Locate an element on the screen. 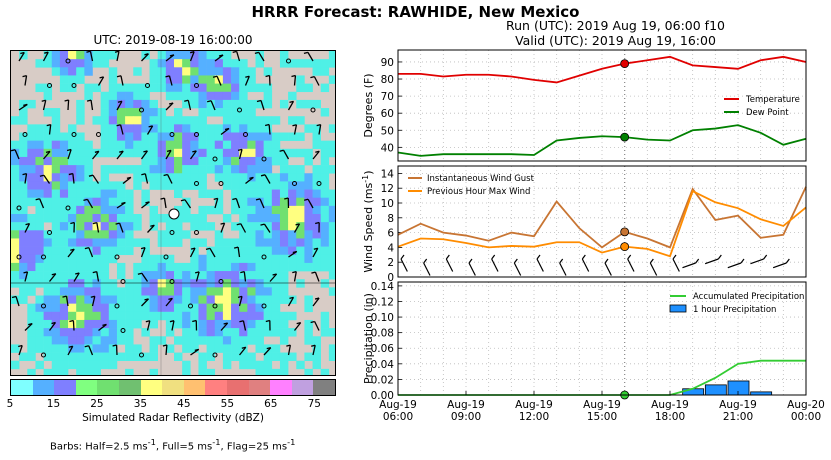 The width and height of the screenshot is (831, 460). colorbar-tick-label: 55 is located at coordinates (227, 404).